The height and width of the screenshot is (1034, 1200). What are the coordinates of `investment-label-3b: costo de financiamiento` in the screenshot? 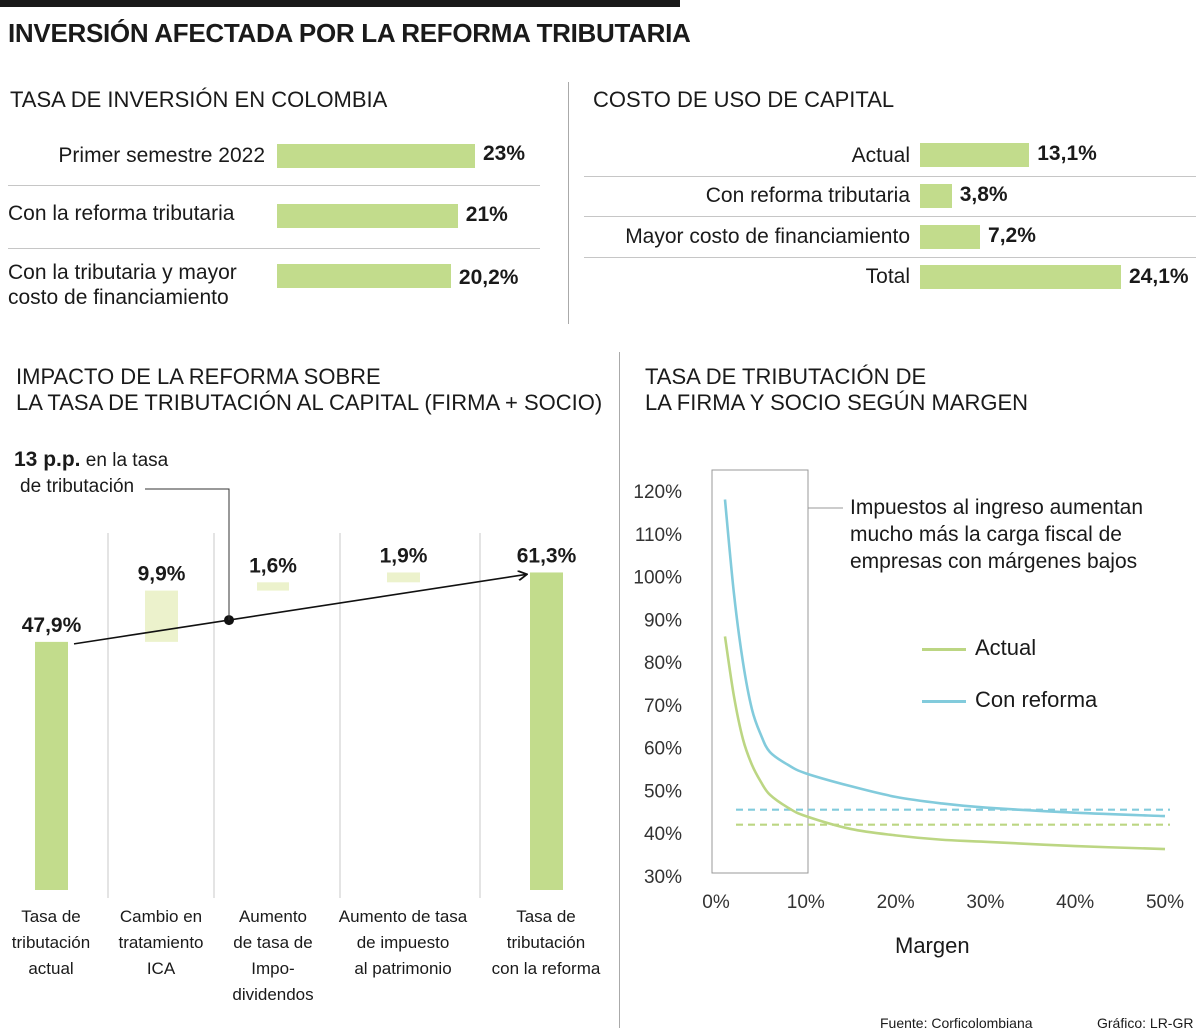 It's located at (118, 297).